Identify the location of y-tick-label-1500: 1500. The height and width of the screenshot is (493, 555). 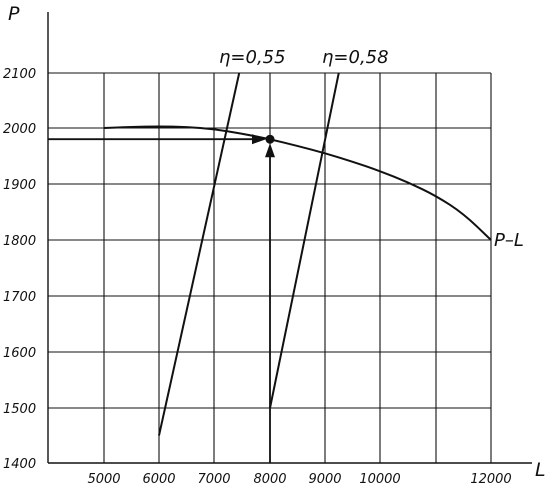
(19, 409).